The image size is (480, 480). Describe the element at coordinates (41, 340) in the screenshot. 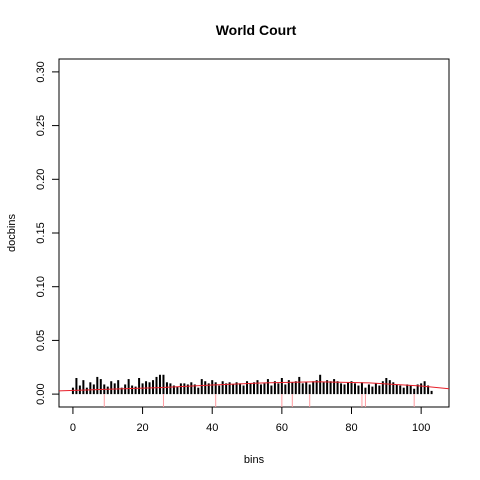

I see `y-tick-label: 0.05` at that location.